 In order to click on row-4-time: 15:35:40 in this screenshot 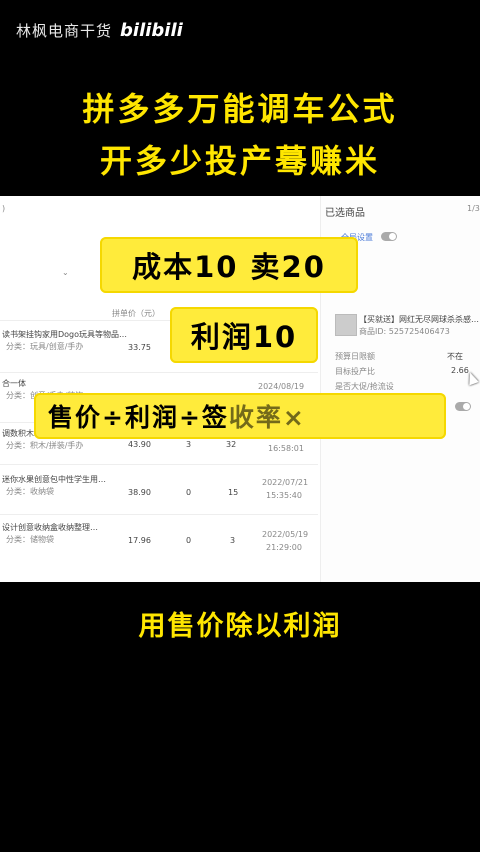, I will do `click(284, 495)`.